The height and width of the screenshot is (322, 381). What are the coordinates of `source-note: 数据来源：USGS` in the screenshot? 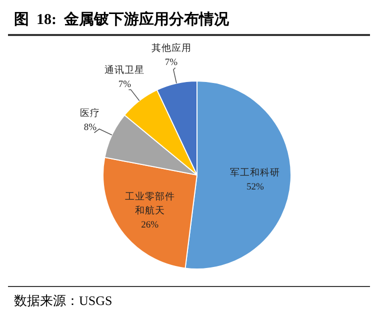 It's located at (63, 301).